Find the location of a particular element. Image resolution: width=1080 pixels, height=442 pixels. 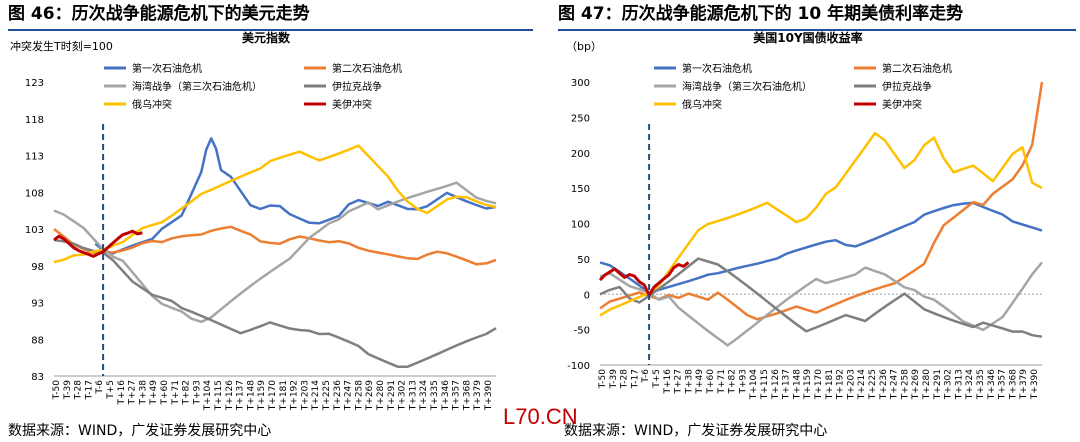

x-tick-label: T+126 is located at coordinates (776, 384).